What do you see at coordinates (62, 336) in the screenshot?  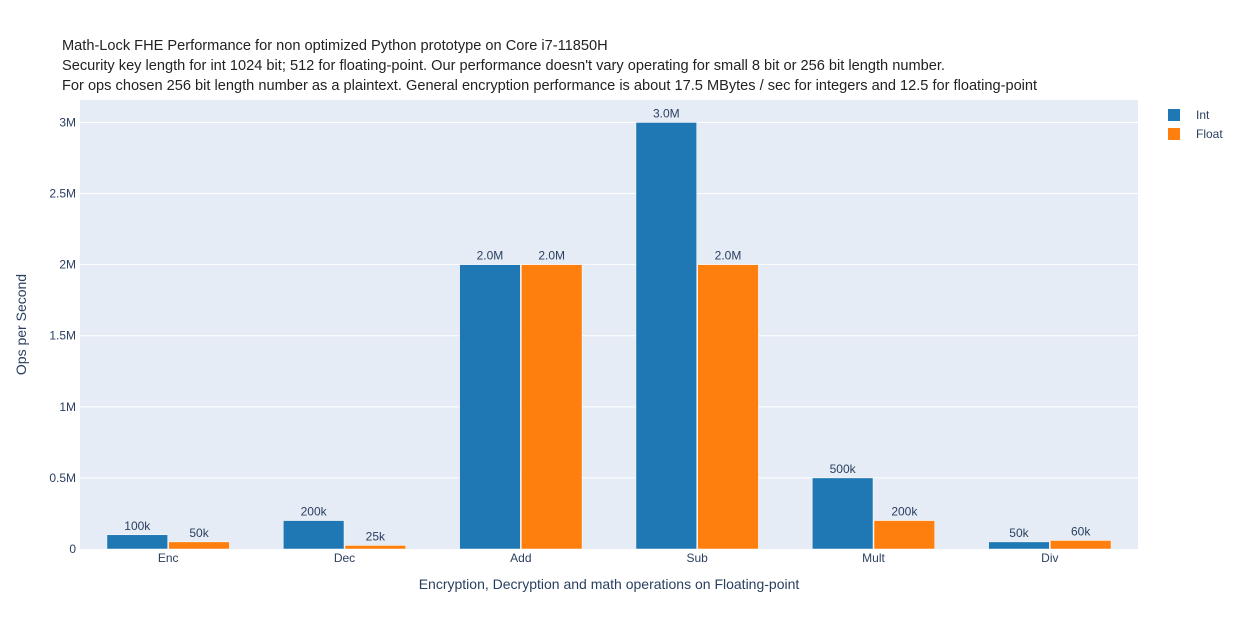 I see `y-tick-label: 1.5M` at bounding box center [62, 336].